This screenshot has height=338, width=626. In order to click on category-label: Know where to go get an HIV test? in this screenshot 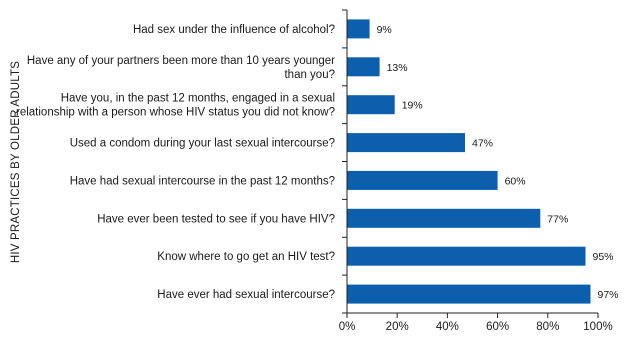, I will do `click(246, 257)`.